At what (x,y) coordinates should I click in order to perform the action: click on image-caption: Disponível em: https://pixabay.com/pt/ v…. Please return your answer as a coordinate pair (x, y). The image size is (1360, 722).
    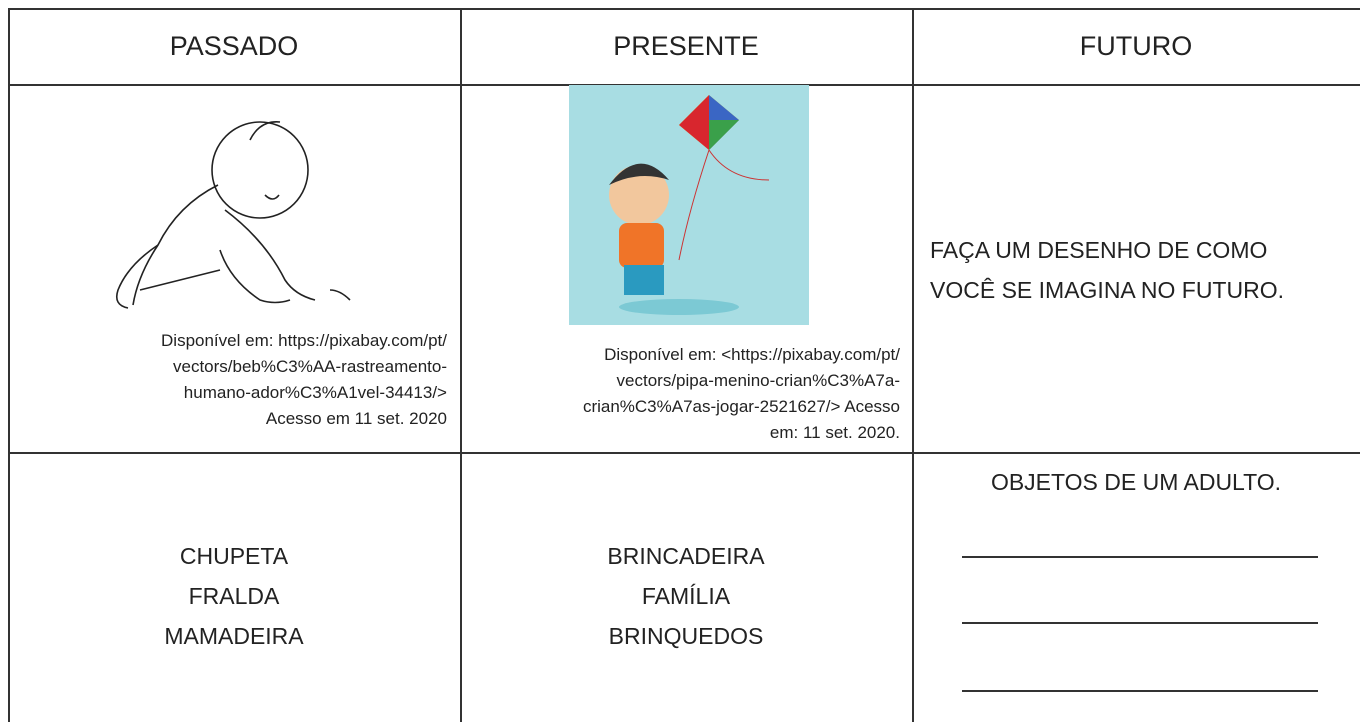
    Looking at the image, I should click on (304, 380).